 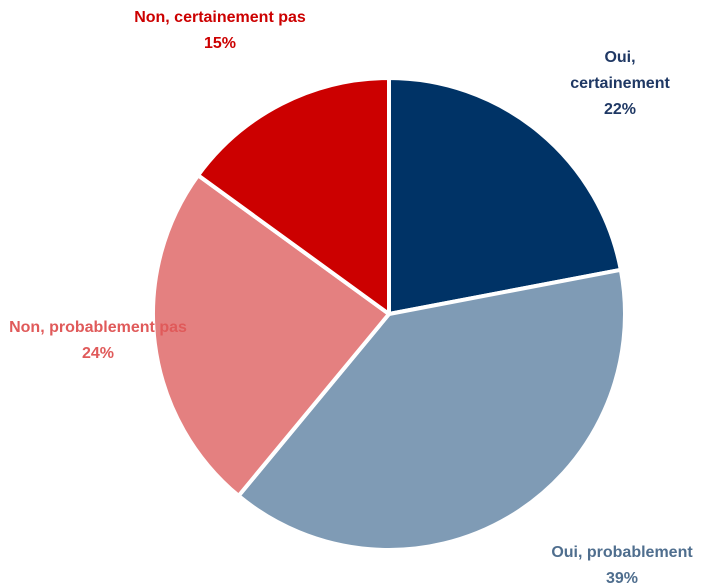 What do you see at coordinates (622, 552) in the screenshot?
I see `category-label: Oui, probablement` at bounding box center [622, 552].